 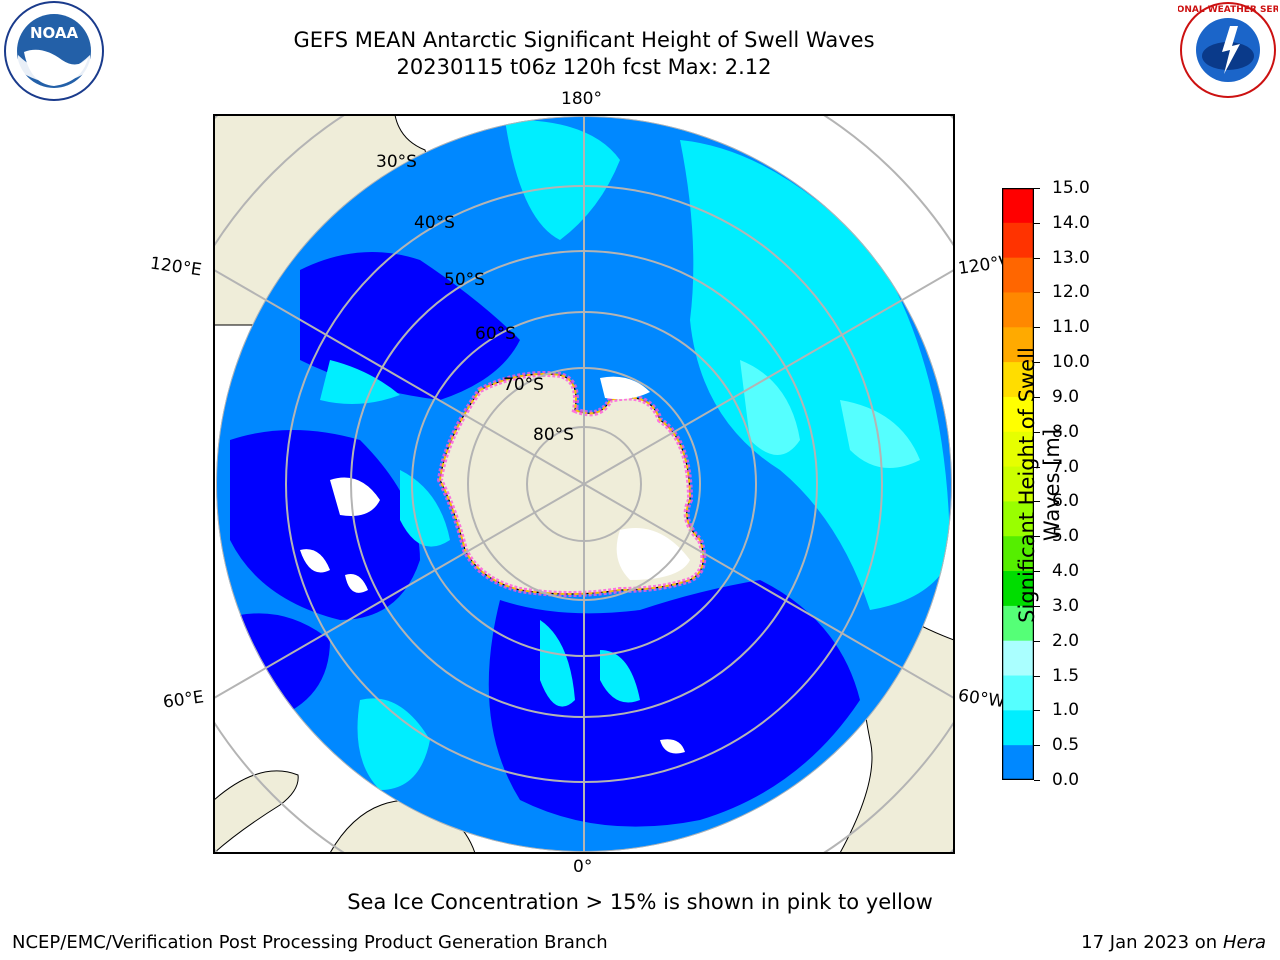 I want to click on lat-label-30s: 30°S, so click(x=396, y=162).